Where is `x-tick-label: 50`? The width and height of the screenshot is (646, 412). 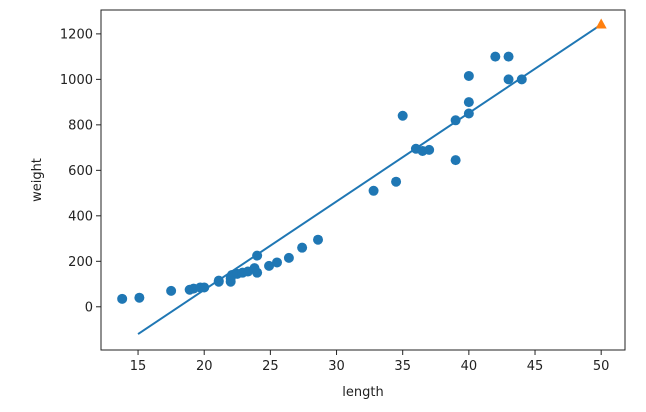
x-tick-label: 50 is located at coordinates (601, 366).